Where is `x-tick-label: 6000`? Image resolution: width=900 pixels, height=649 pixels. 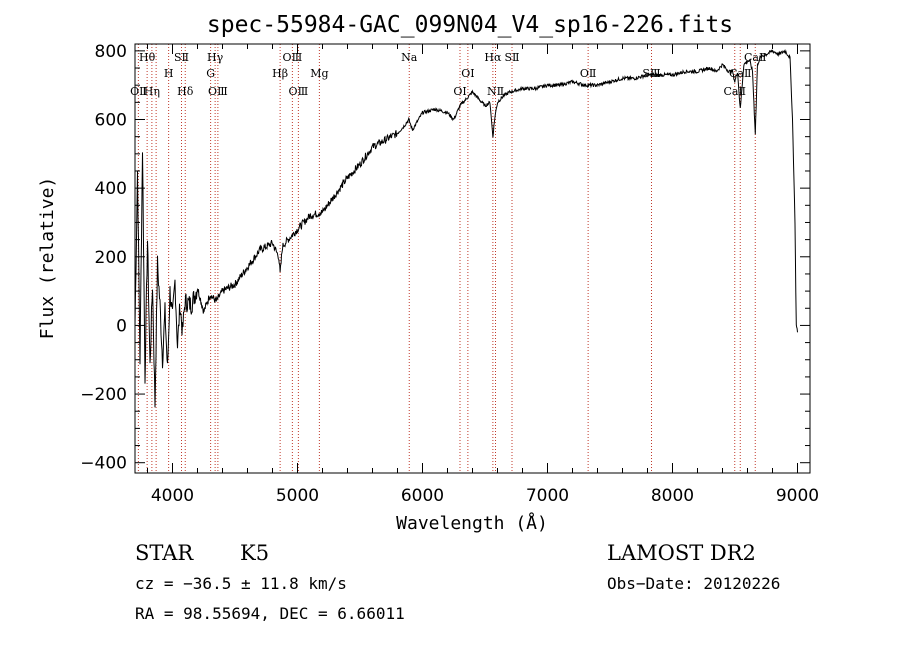 x-tick-label: 6000 is located at coordinates (422, 496).